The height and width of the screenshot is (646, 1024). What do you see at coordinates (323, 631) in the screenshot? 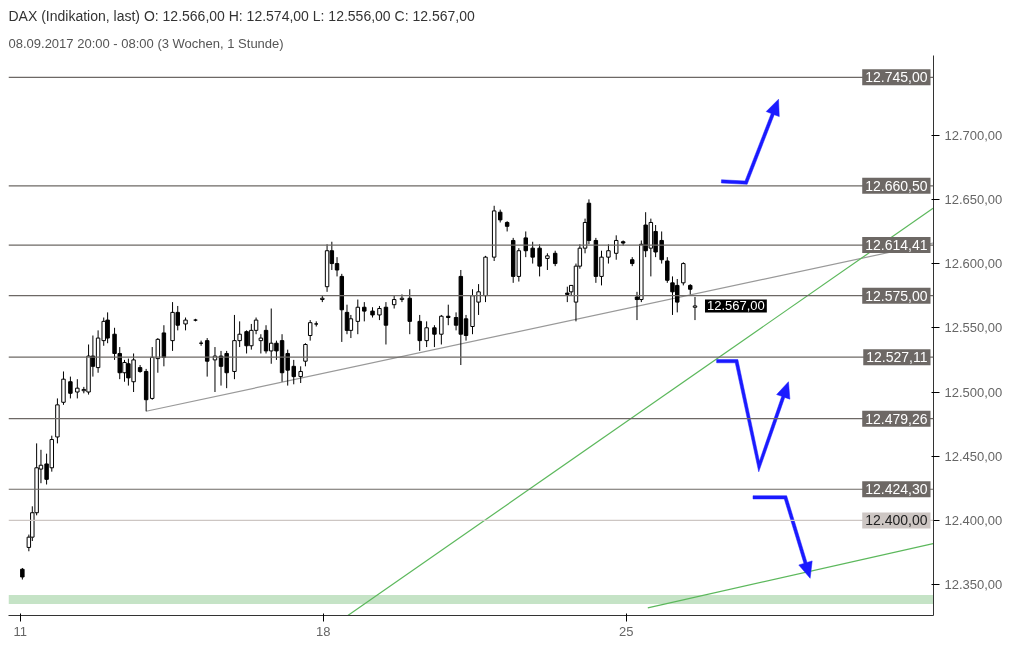
I see `x-tick-label: 18` at bounding box center [323, 631].